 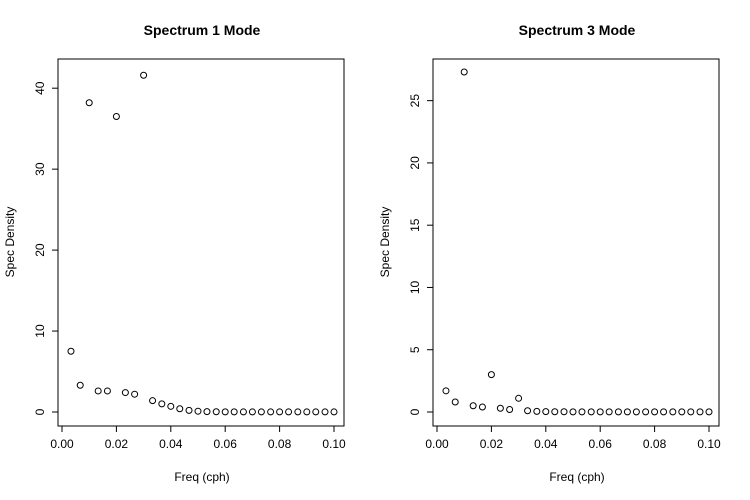 I want to click on y-axis: 0 10 20 30 40, so click(x=46, y=248).